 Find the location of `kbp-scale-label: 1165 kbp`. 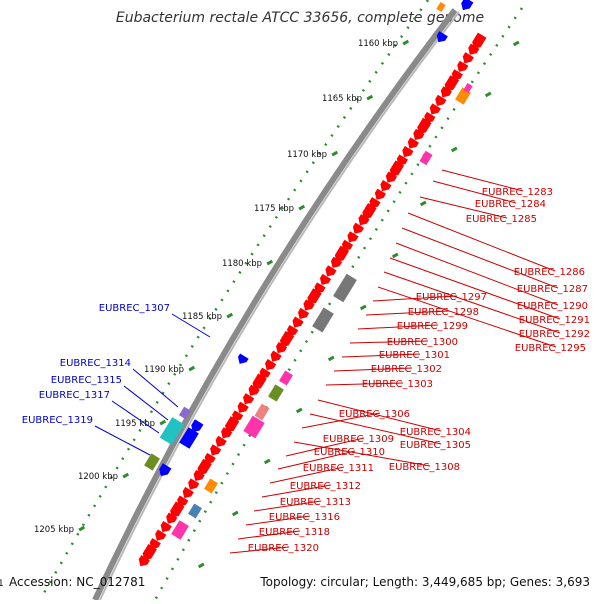

kbp-scale-label: 1165 kbp is located at coordinates (342, 99).